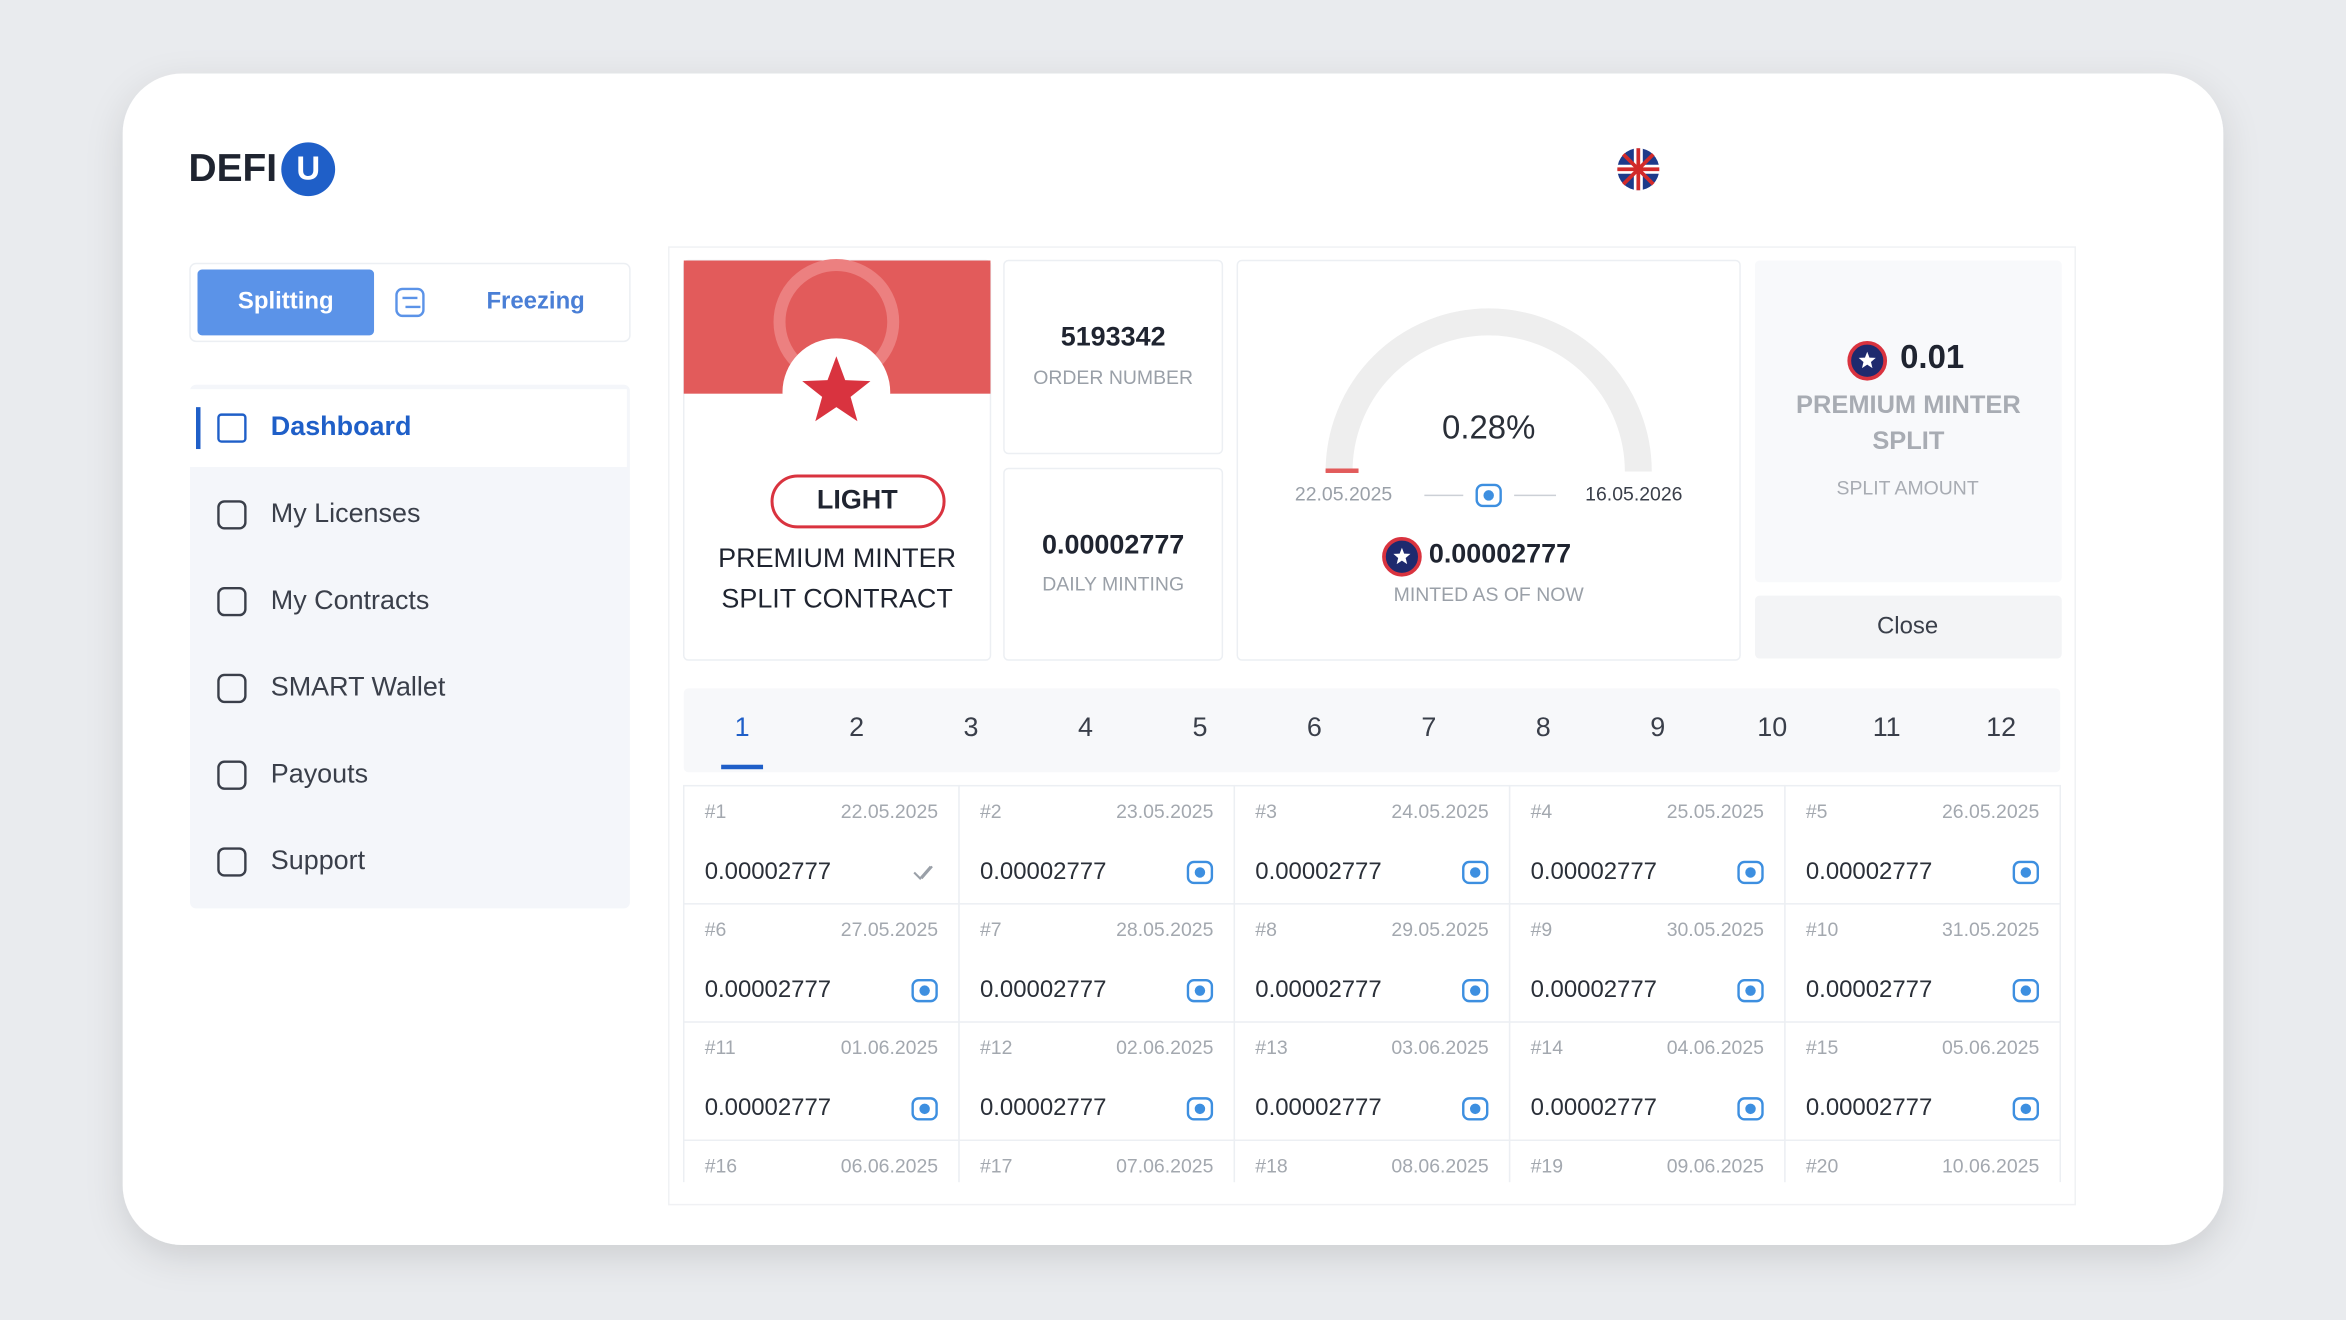 The width and height of the screenshot is (2346, 1320). Describe the element at coordinates (1822, 1166) in the screenshot. I see `payout-id: #20` at that location.